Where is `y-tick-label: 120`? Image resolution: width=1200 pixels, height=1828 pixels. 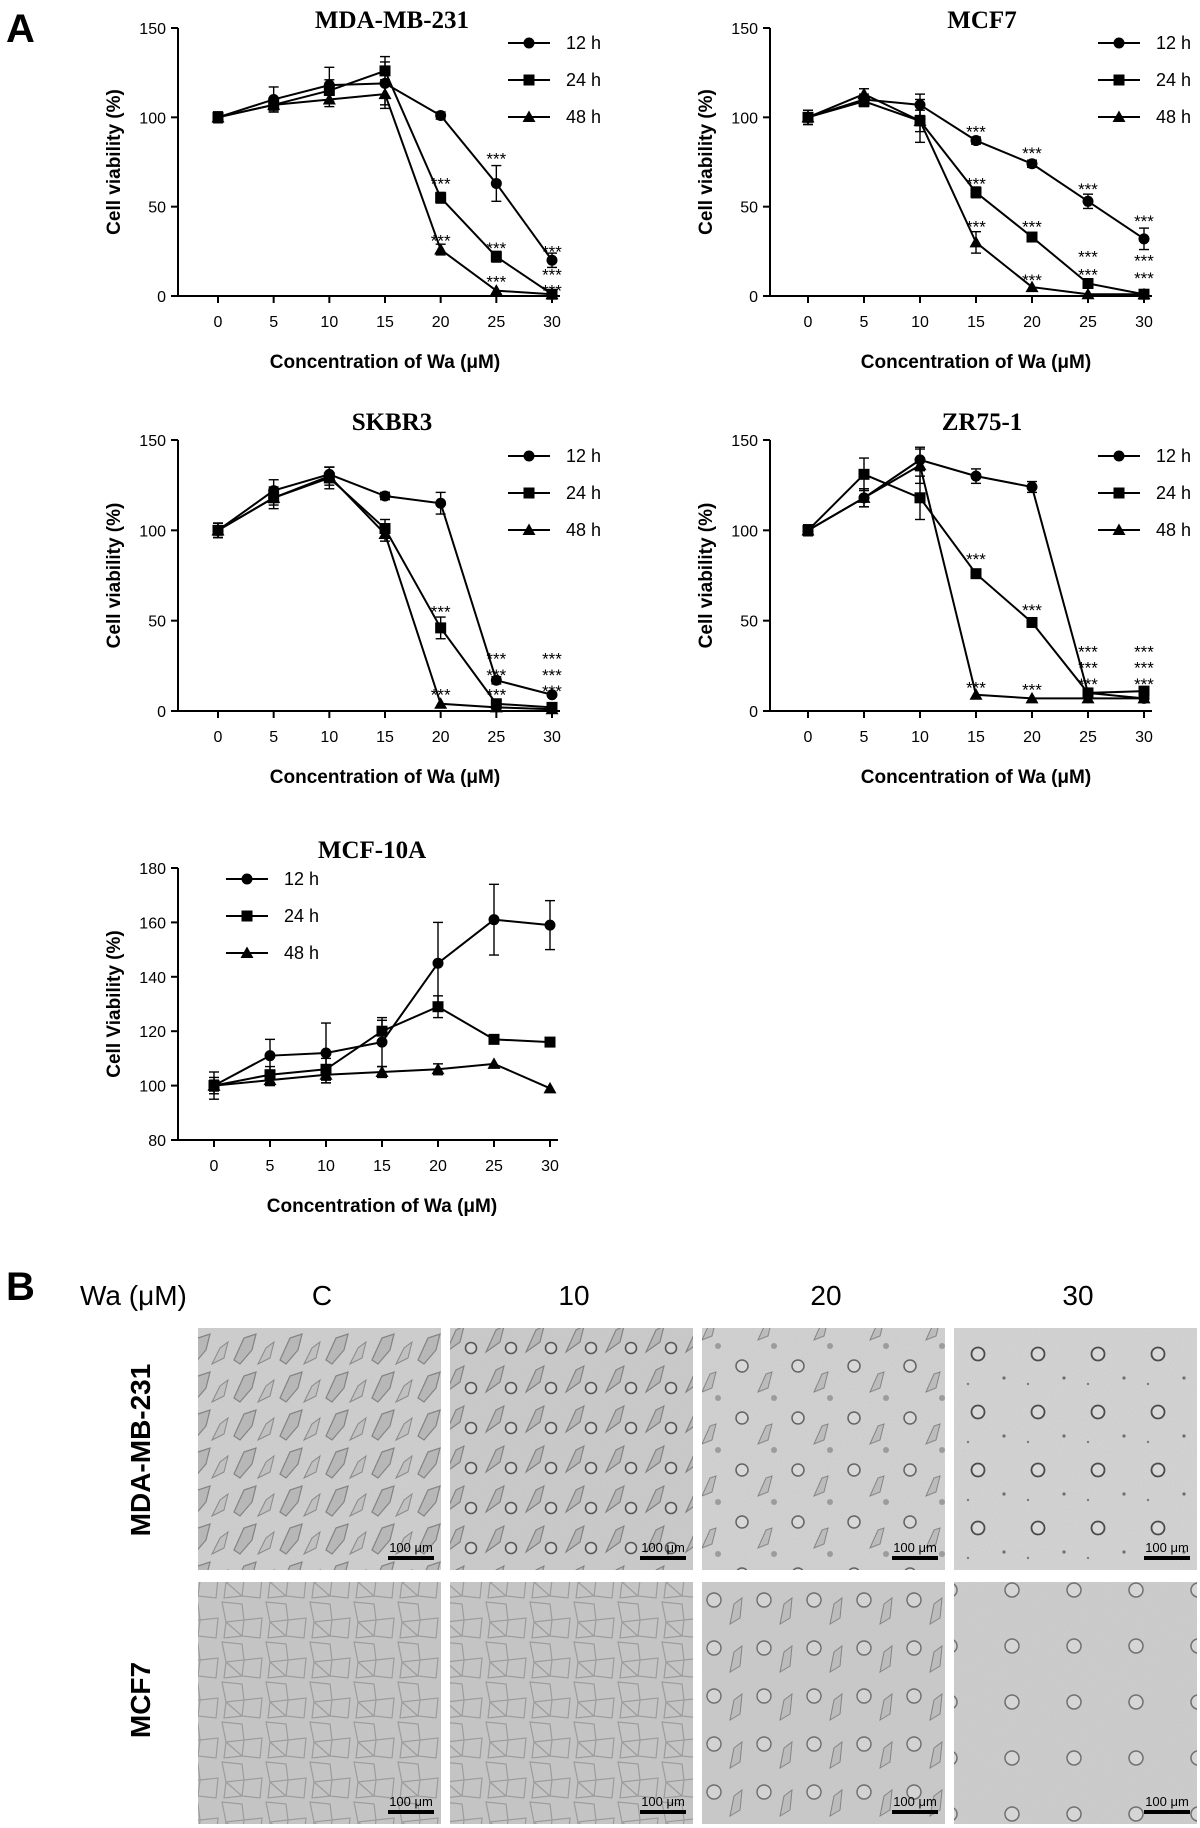
y-tick-label: 120 is located at coordinates (152, 1032).